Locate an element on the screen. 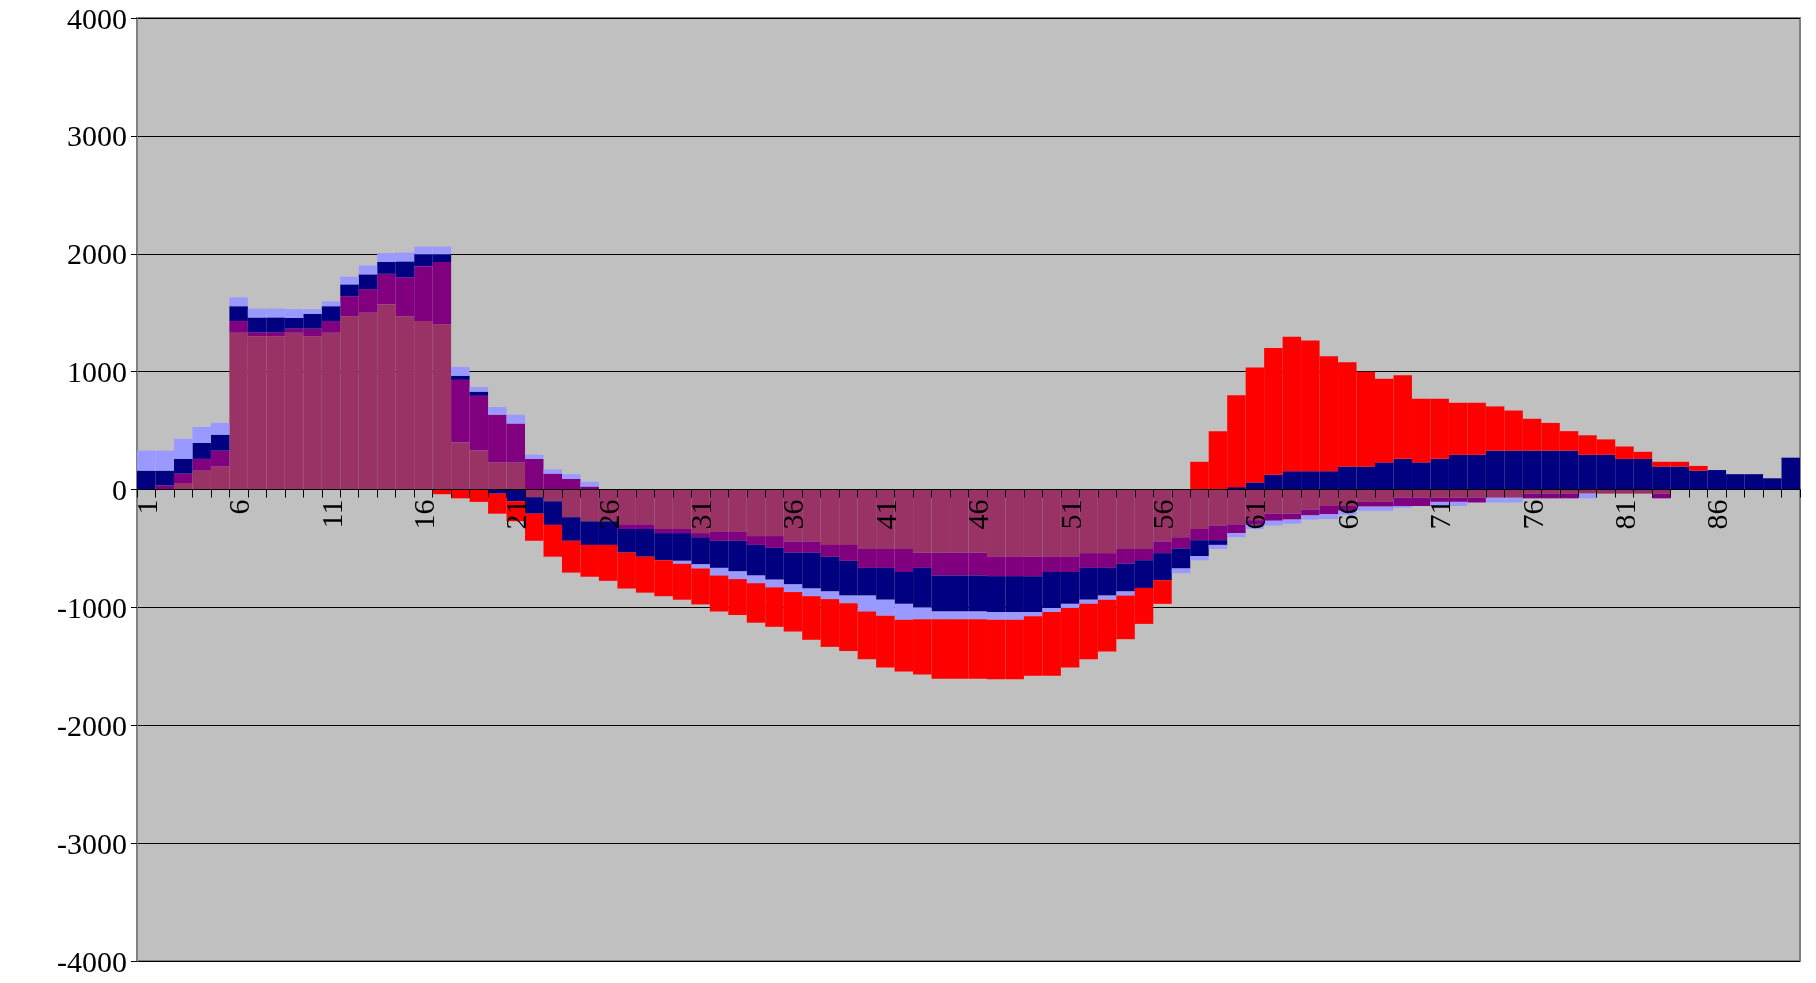 The width and height of the screenshot is (1816, 983). y-tick-label: -4000 is located at coordinates (92, 961).